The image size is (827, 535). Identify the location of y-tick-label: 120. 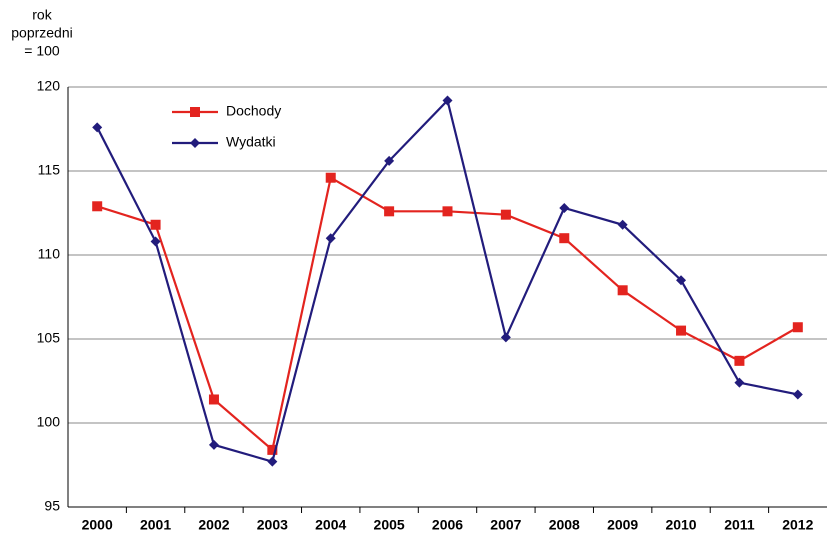
(49, 86).